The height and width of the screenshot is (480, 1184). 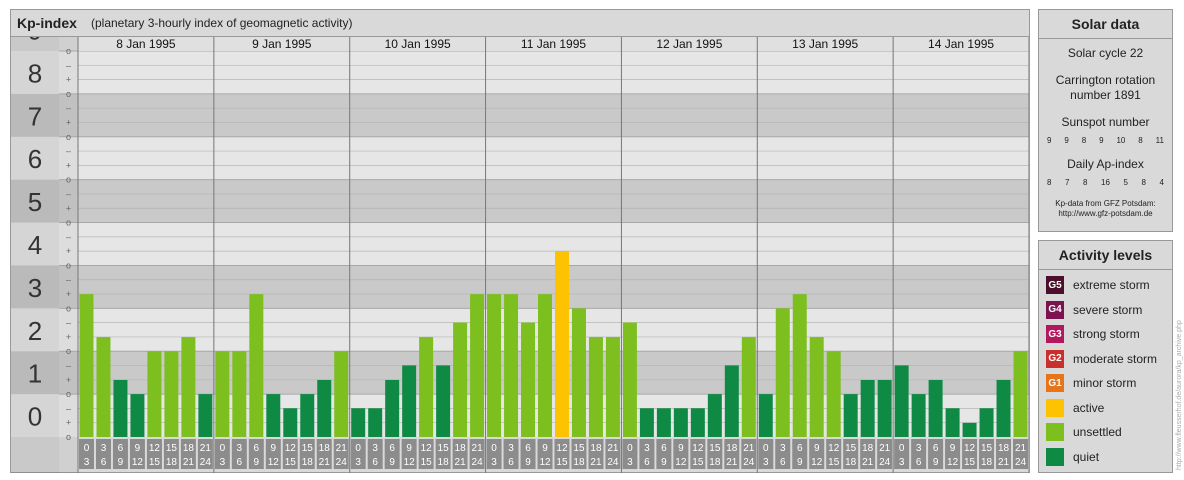 I want to click on ap-value: 16, so click(x=1105, y=182).